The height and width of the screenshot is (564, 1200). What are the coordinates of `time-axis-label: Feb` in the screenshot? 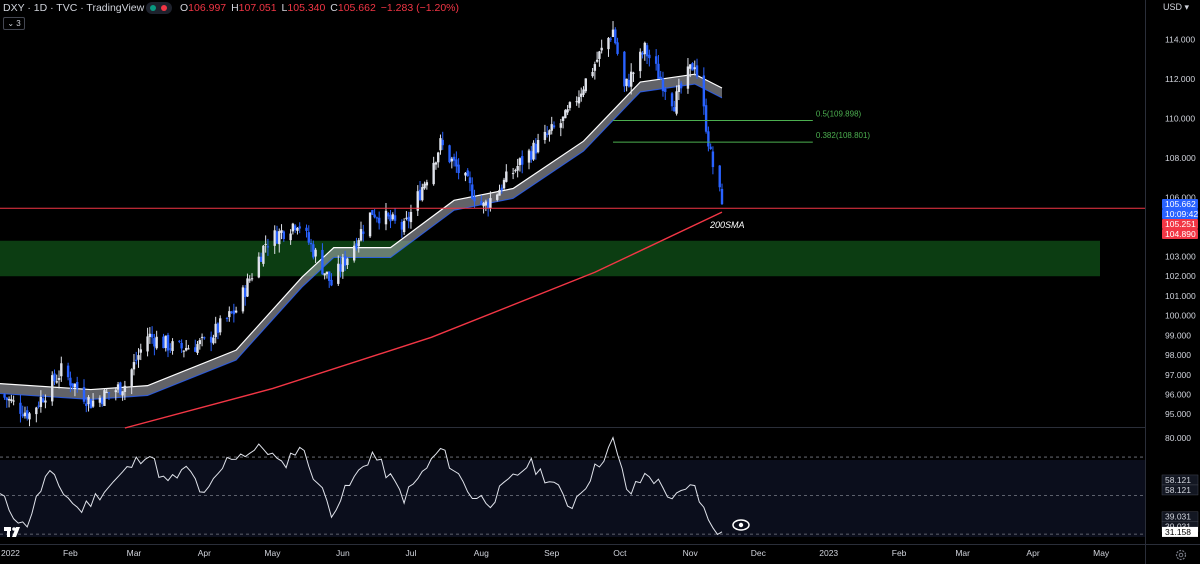 It's located at (70, 553).